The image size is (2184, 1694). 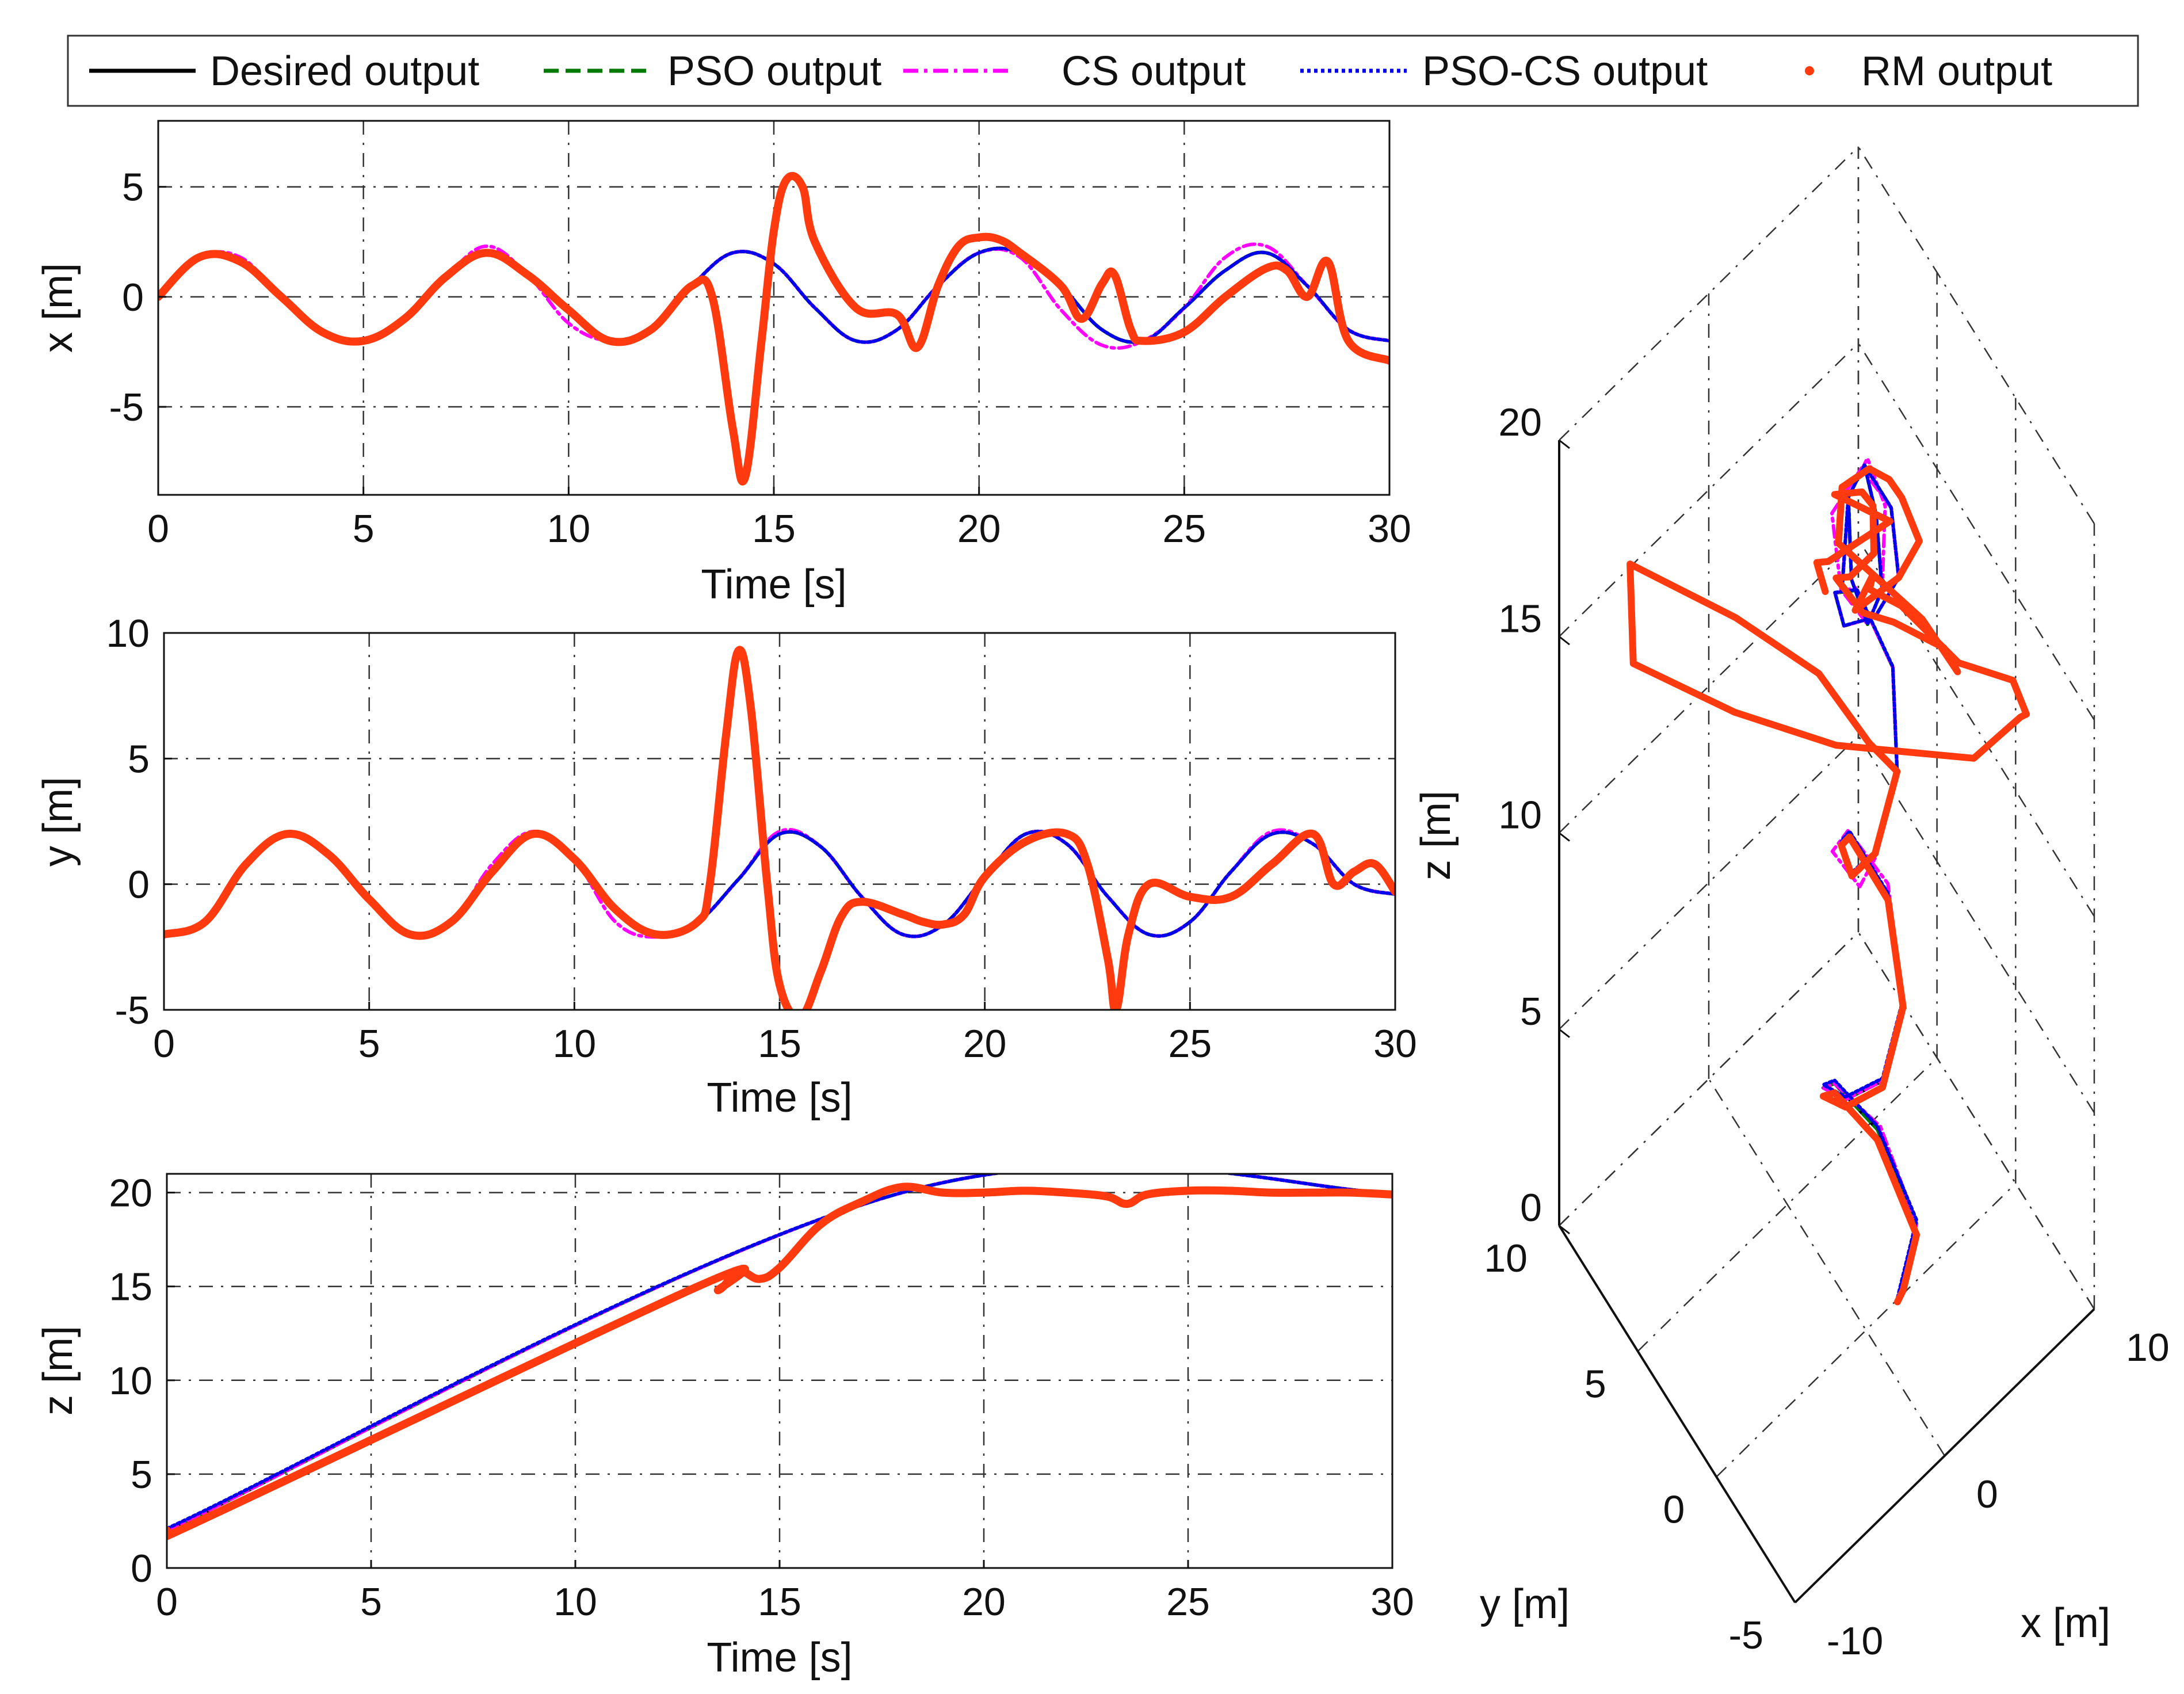 I want to click on y-plot-xtick-label: 30, so click(x=1395, y=1044).